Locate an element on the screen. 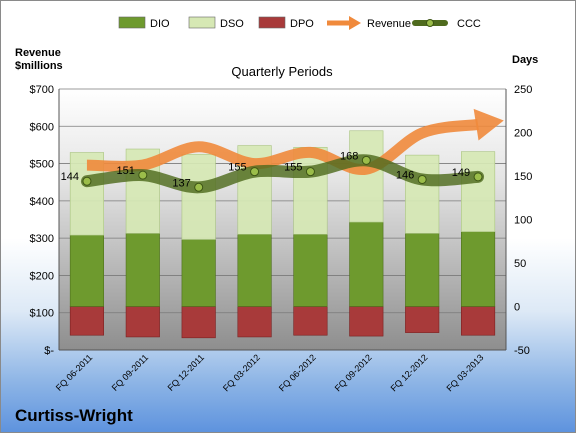  company-name: Curtiss-Wright is located at coordinates (74, 415).